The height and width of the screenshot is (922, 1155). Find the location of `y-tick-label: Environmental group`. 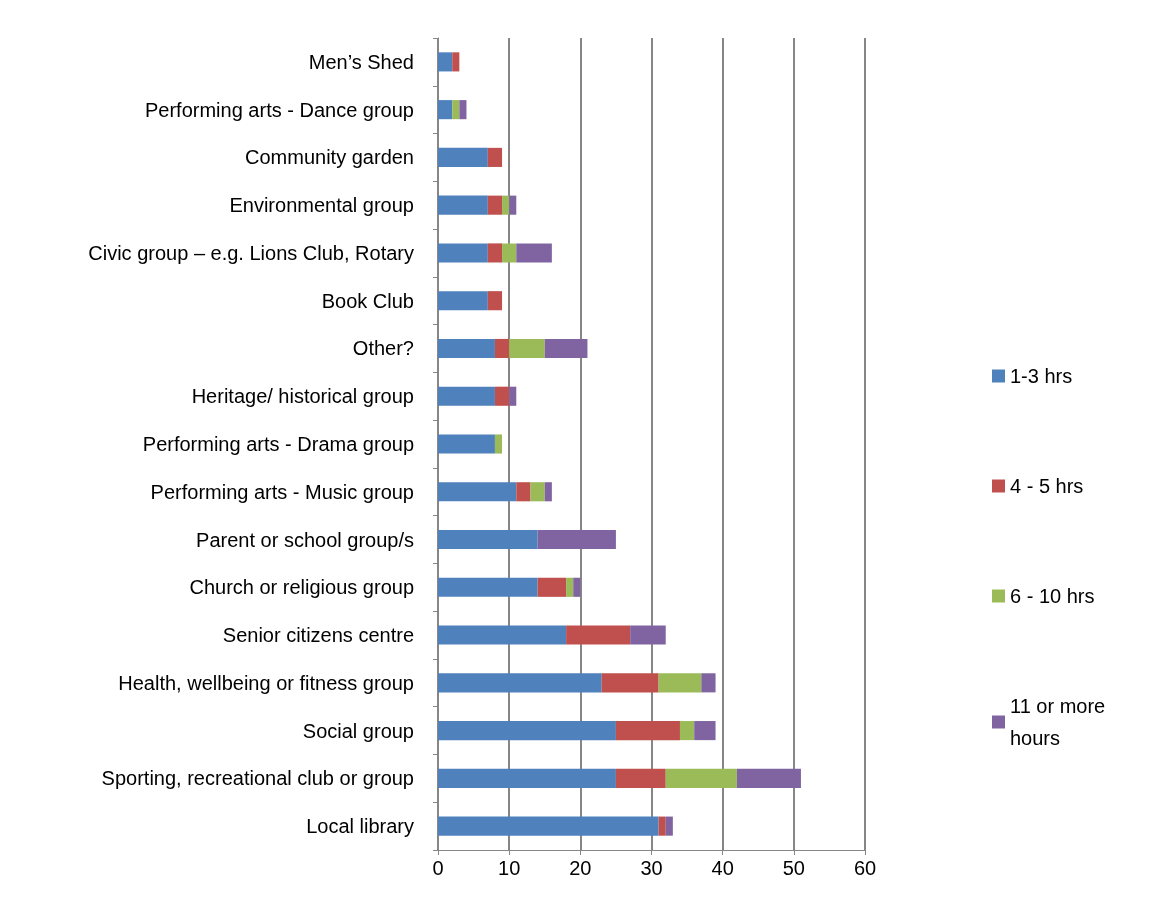

y-tick-label: Environmental group is located at coordinates (321, 205).